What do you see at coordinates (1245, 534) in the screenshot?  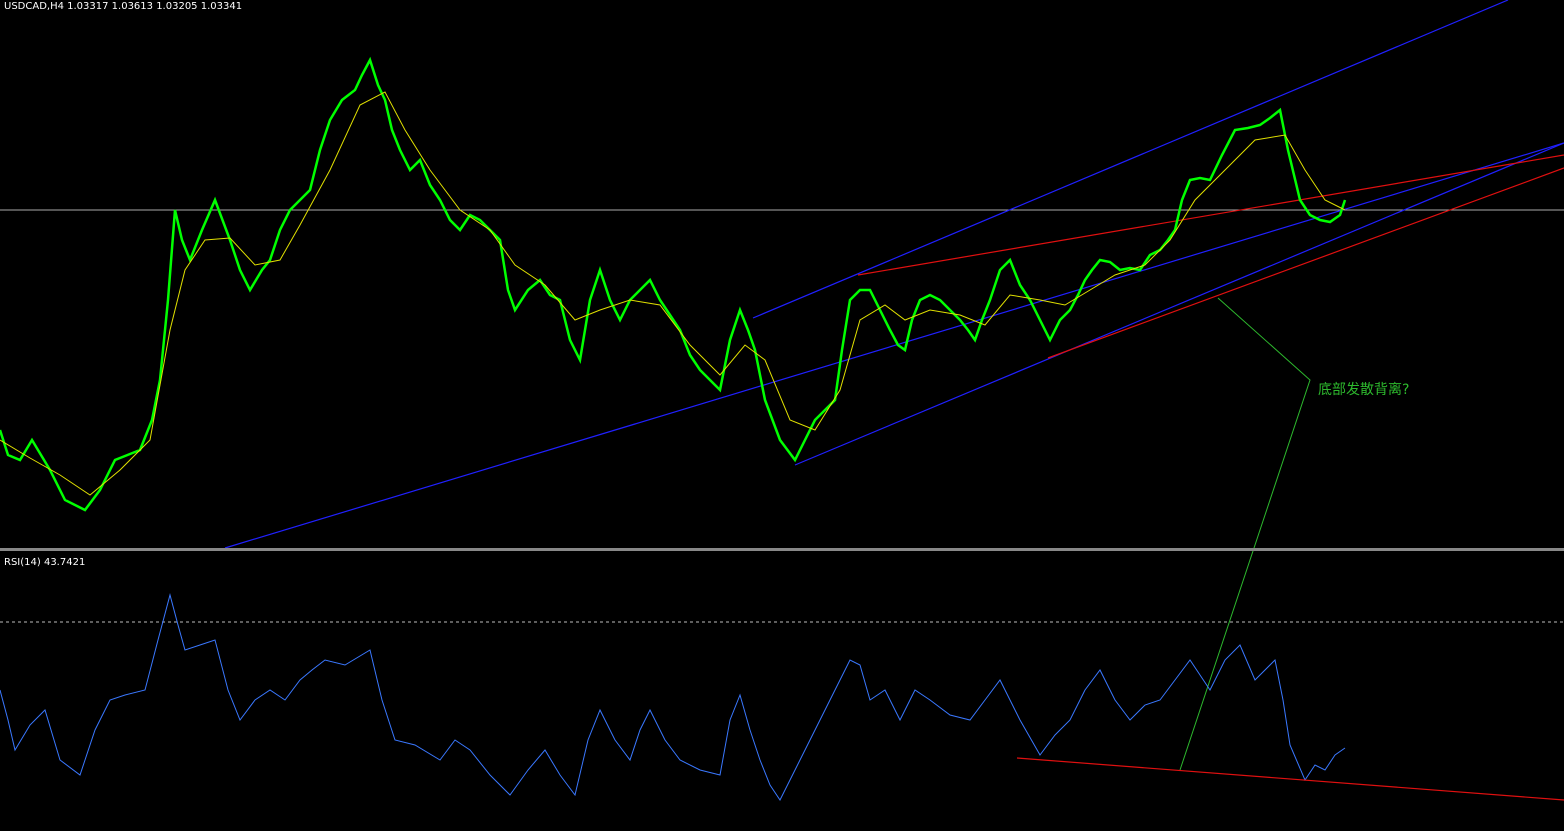 I see `annotation-arrow` at bounding box center [1245, 534].